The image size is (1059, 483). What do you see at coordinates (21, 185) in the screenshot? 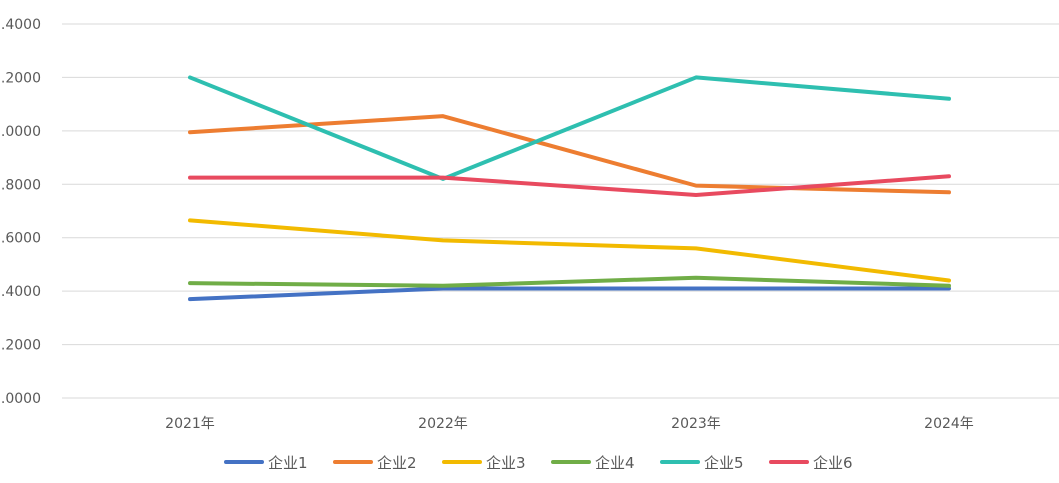
I see `y-tick-label: .8000` at bounding box center [21, 185].